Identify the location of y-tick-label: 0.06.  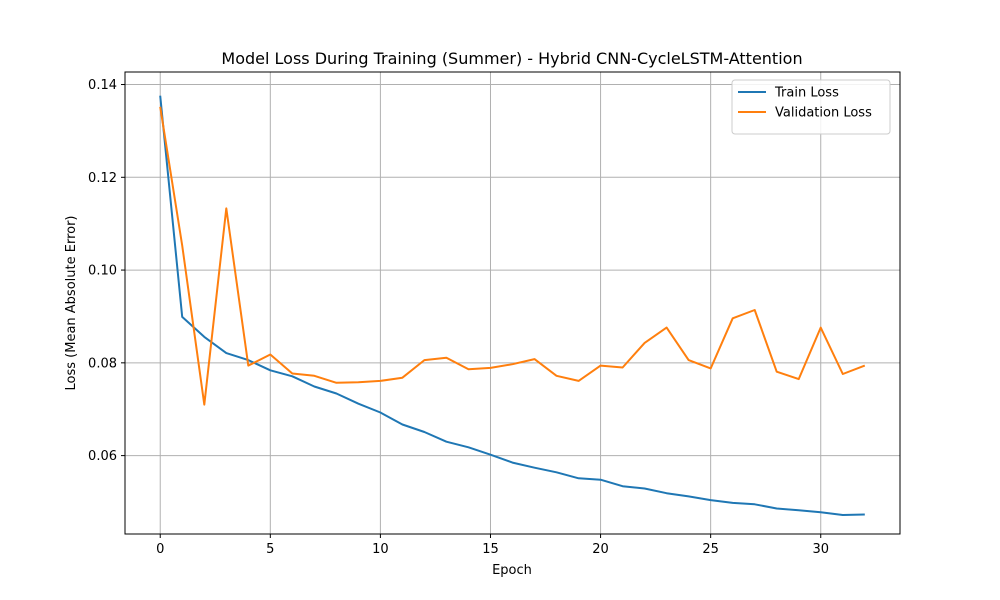
(102, 456).